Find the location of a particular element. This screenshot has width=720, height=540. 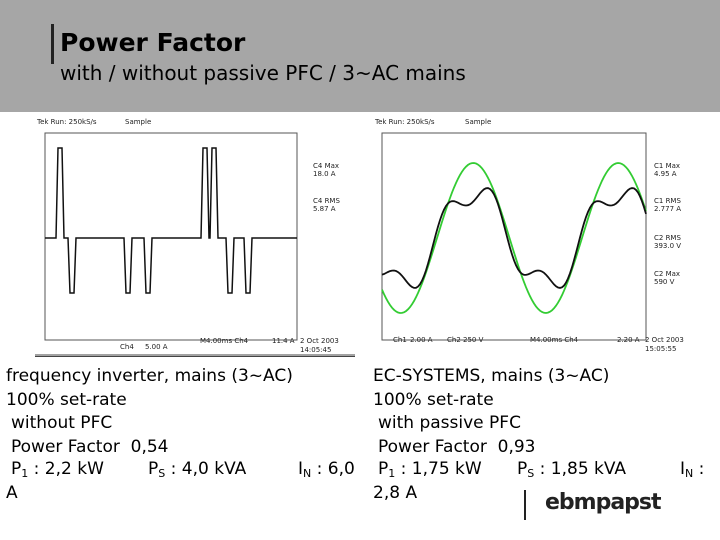

waveform is located at coordinates (171, 220).